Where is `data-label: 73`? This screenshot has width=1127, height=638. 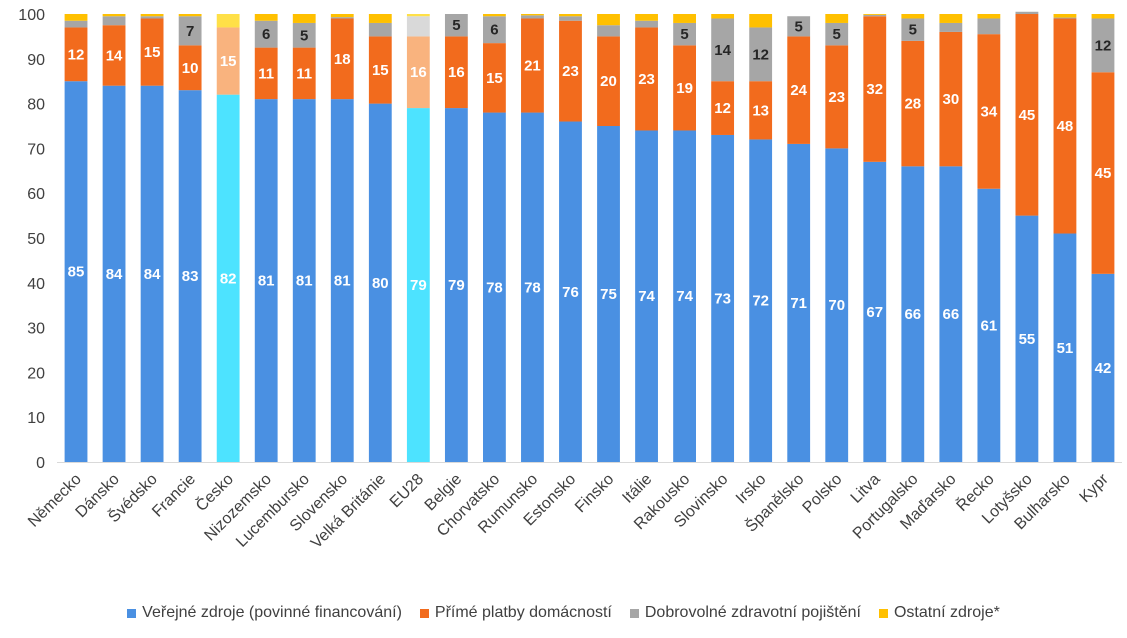 data-label: 73 is located at coordinates (722, 298).